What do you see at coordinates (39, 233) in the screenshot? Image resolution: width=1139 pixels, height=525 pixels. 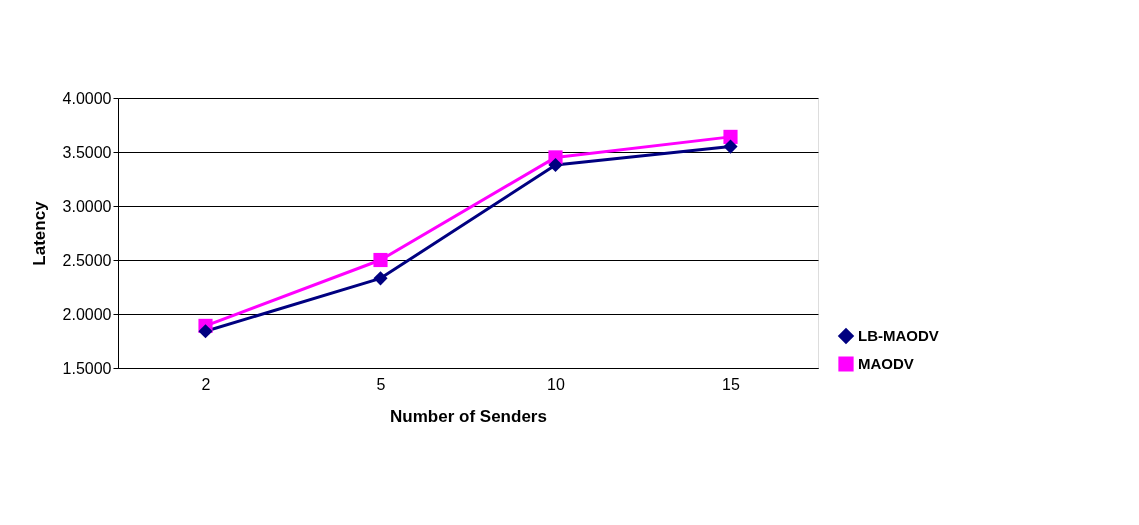 I see `y-axis-title: Latency` at bounding box center [39, 233].